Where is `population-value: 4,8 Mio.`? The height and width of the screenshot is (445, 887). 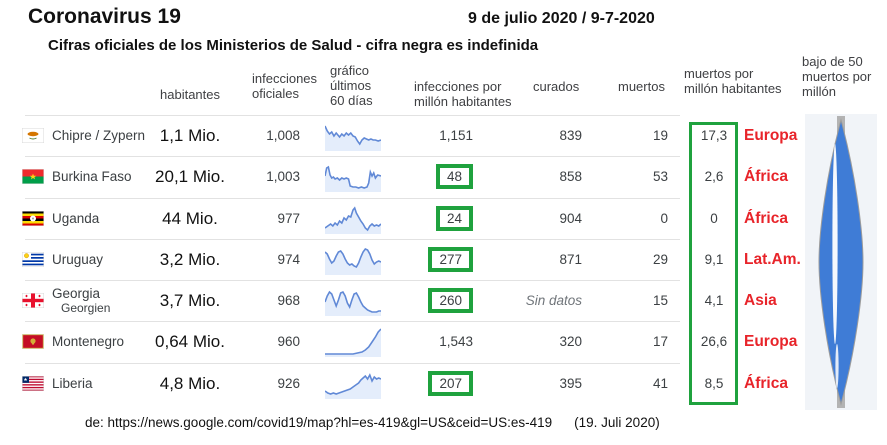
population-value: 4,8 Mio. is located at coordinates (190, 383).